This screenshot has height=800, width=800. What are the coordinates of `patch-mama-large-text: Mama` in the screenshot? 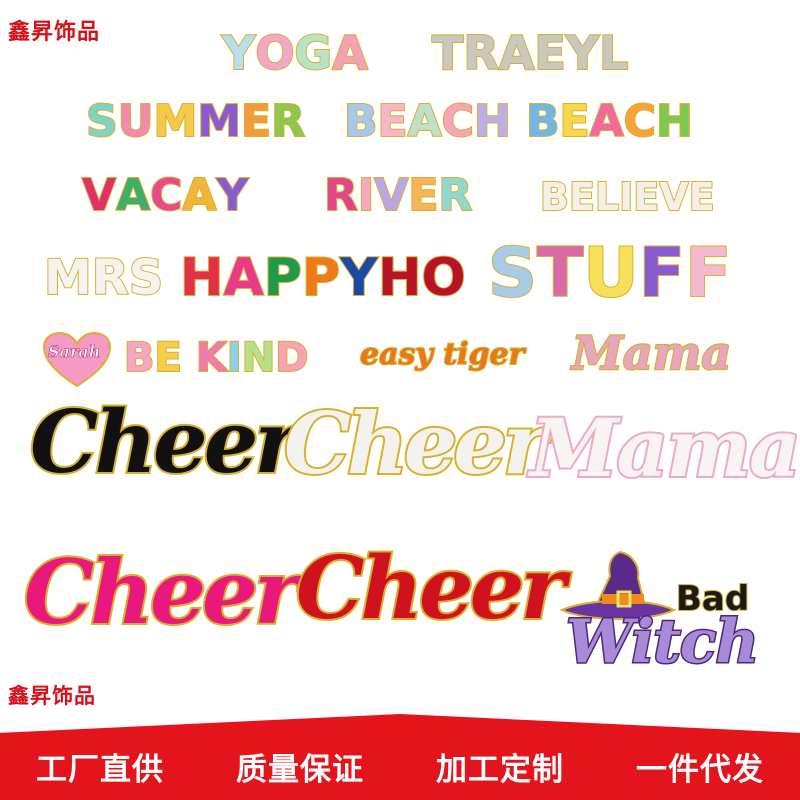 It's located at (664, 448).